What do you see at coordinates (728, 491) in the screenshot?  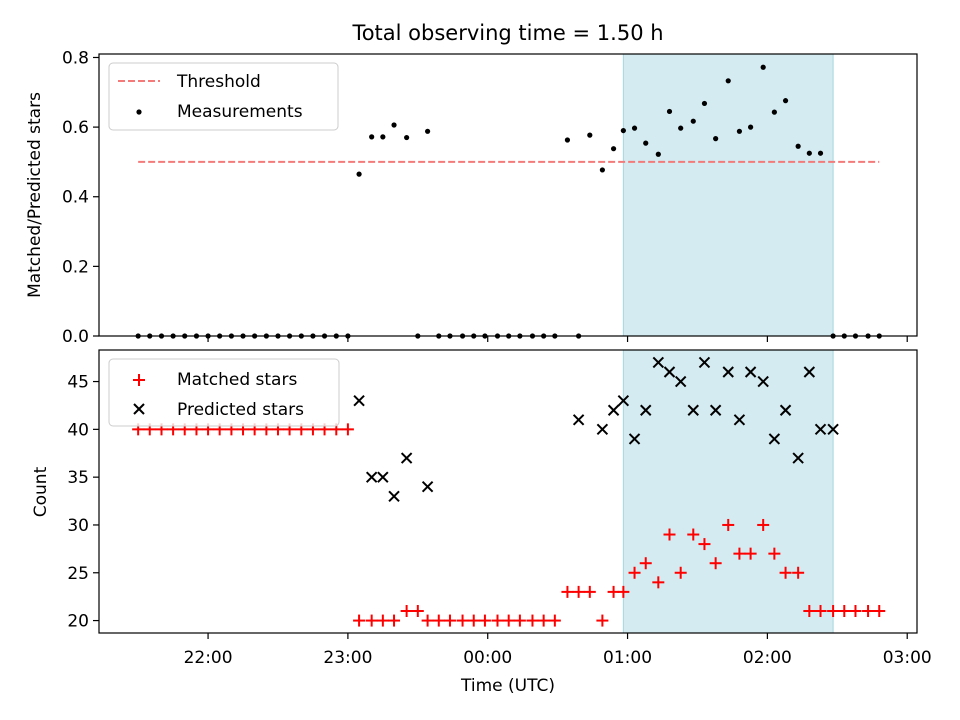 I see `bottom-shaded-span` at bounding box center [728, 491].